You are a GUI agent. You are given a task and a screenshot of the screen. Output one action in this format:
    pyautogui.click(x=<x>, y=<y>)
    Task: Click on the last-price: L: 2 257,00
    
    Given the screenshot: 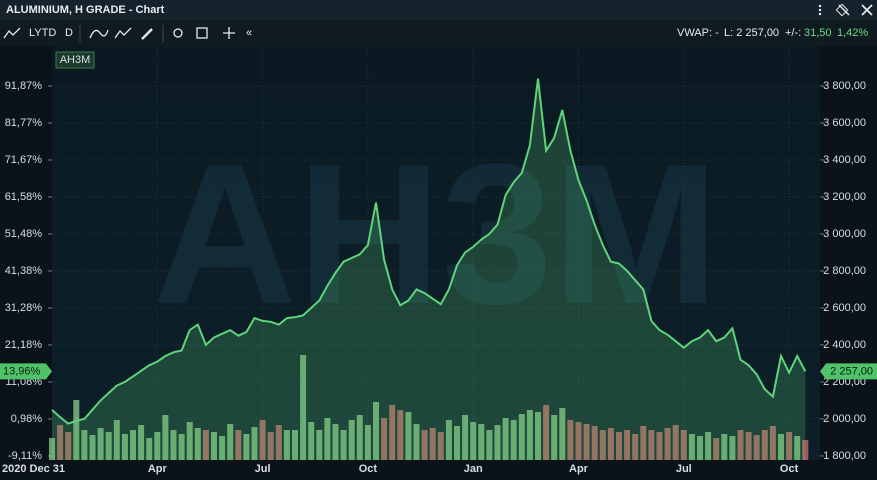 What is the action you would take?
    pyautogui.click(x=751, y=33)
    